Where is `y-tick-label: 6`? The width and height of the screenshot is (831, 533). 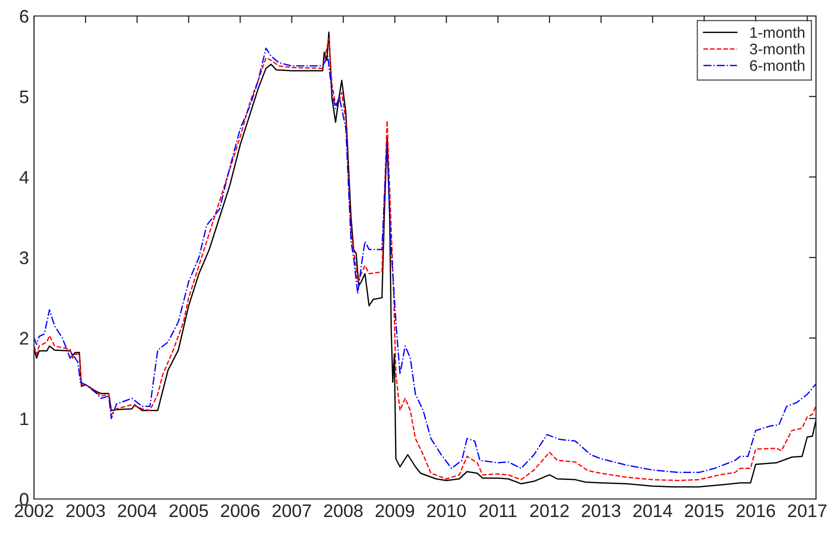 y-tick-label: 6 is located at coordinates (24, 16).